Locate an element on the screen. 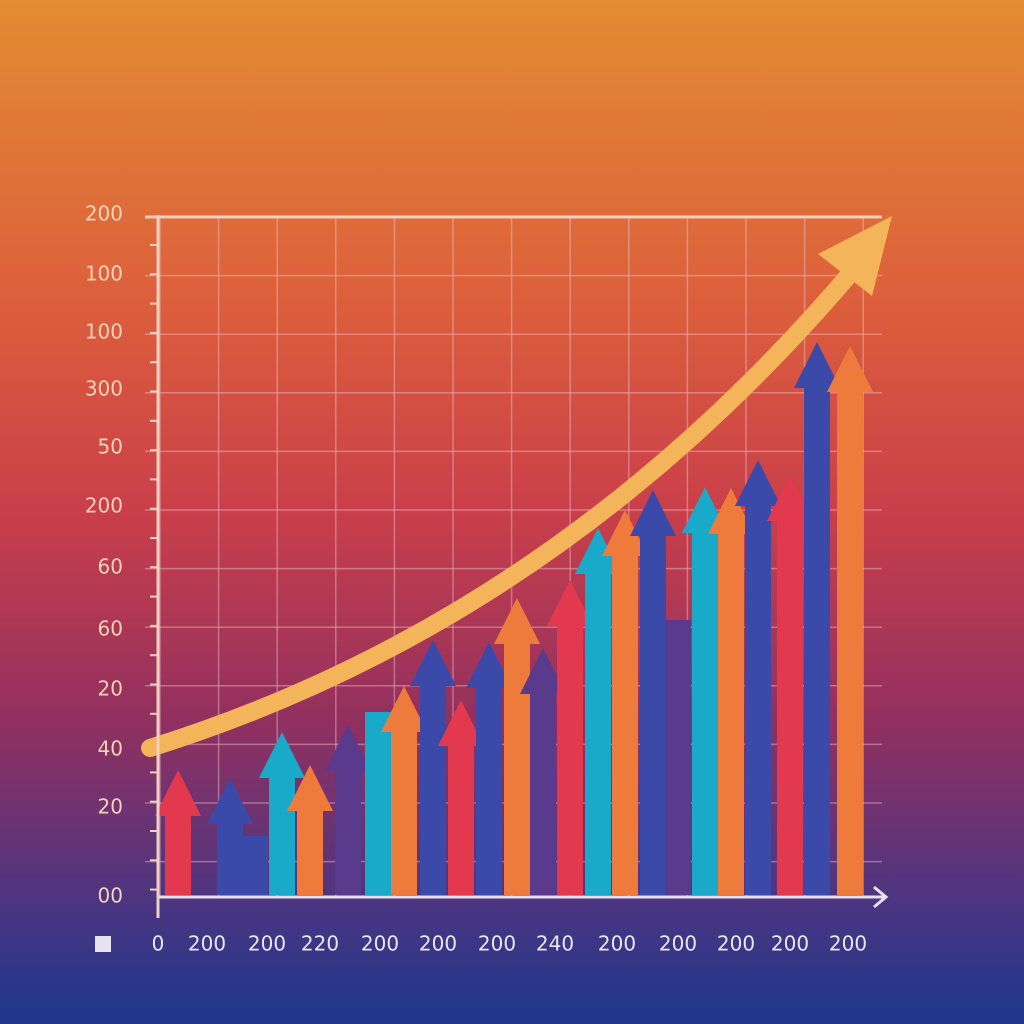  y-label: 00 is located at coordinates (110, 896).